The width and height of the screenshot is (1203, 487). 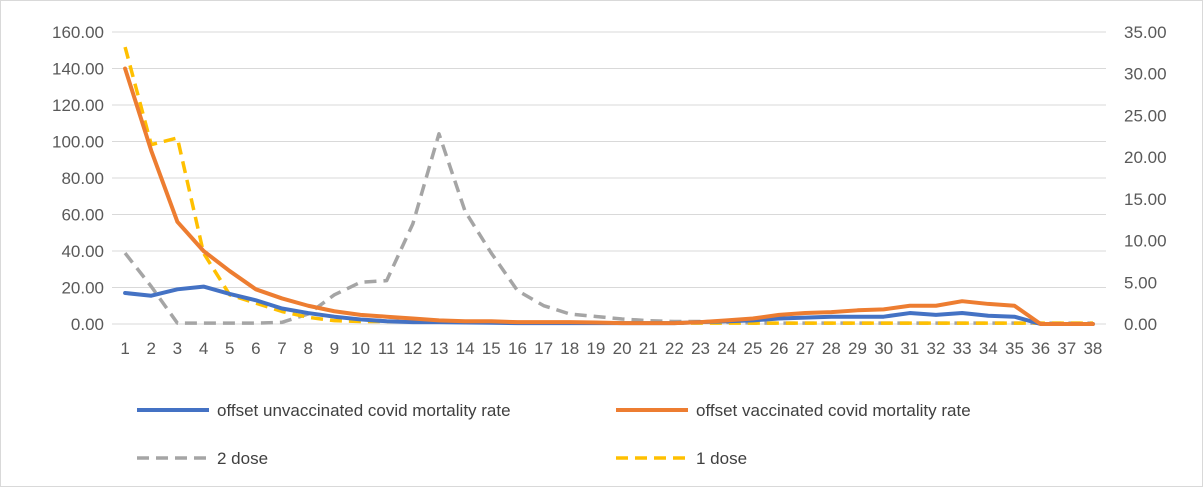 I want to click on x-tick-label: 10, so click(x=360, y=348).